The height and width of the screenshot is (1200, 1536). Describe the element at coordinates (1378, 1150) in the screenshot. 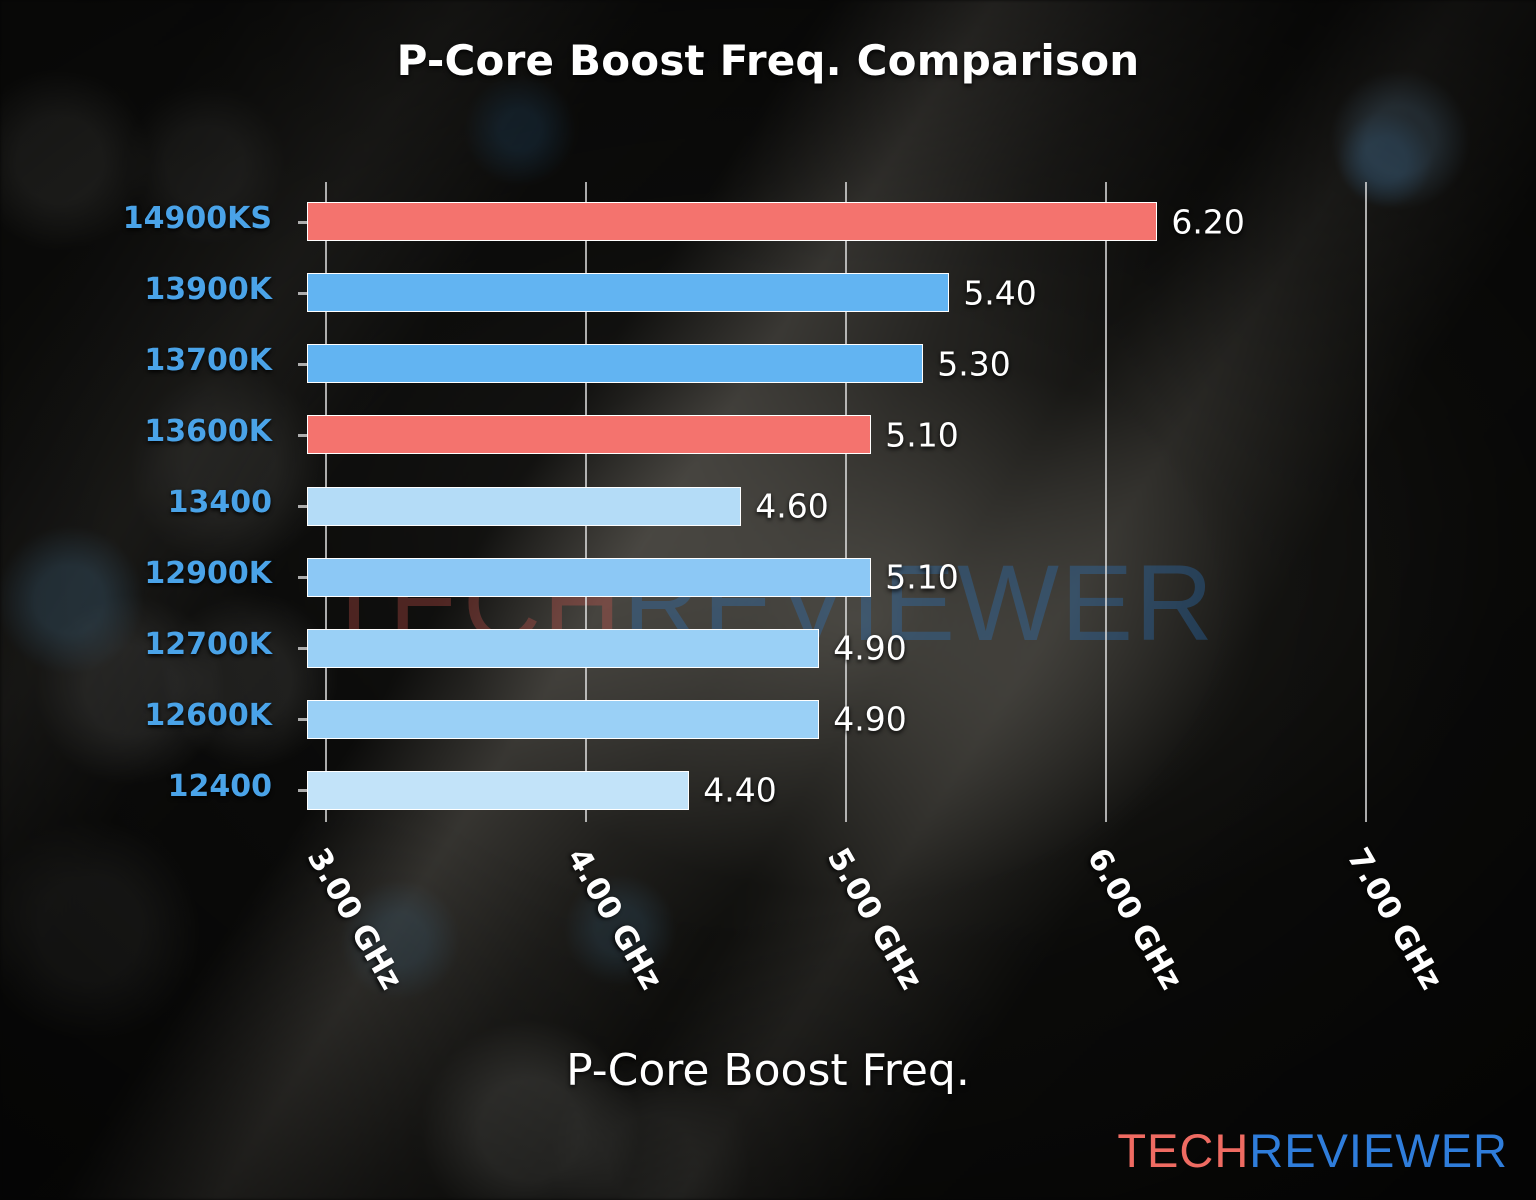

I see `logo-reviewer-text: REVIEWER` at that location.